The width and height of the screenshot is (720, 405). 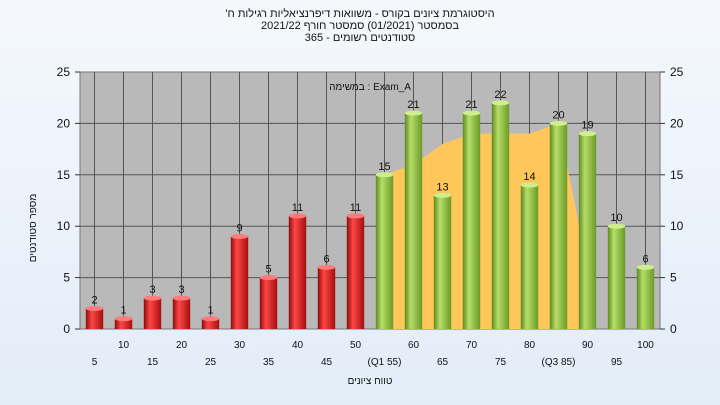 What do you see at coordinates (559, 362) in the screenshot?
I see `x-tick-label: (Q3 85)` at bounding box center [559, 362].